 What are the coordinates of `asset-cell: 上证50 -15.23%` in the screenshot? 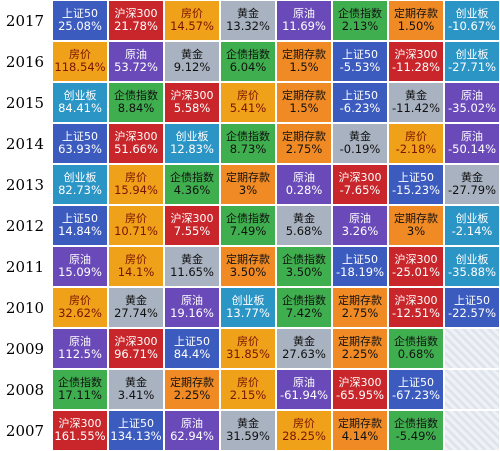 It's located at (416, 184).